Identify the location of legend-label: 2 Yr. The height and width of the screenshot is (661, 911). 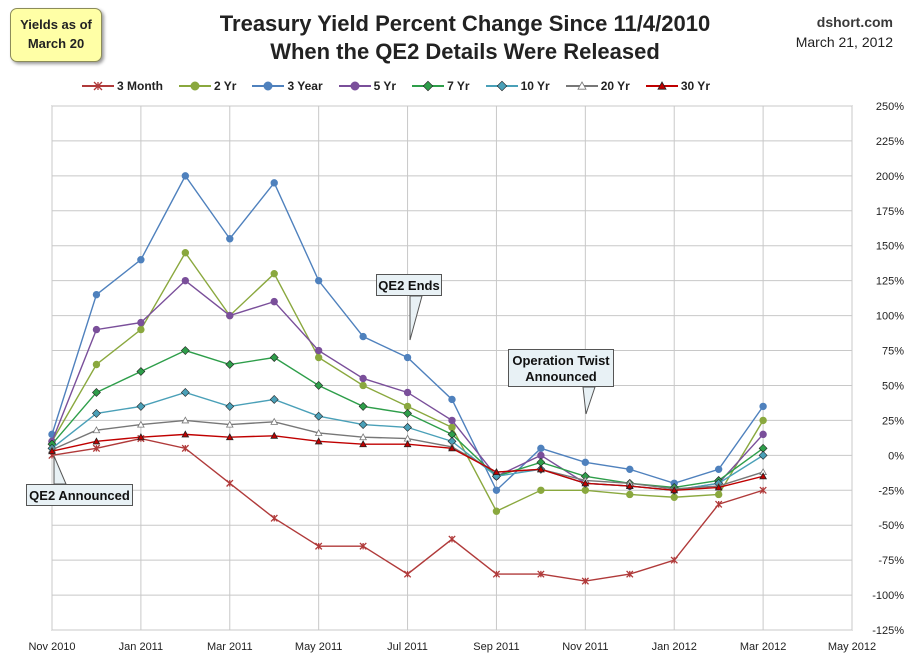
(225, 86).